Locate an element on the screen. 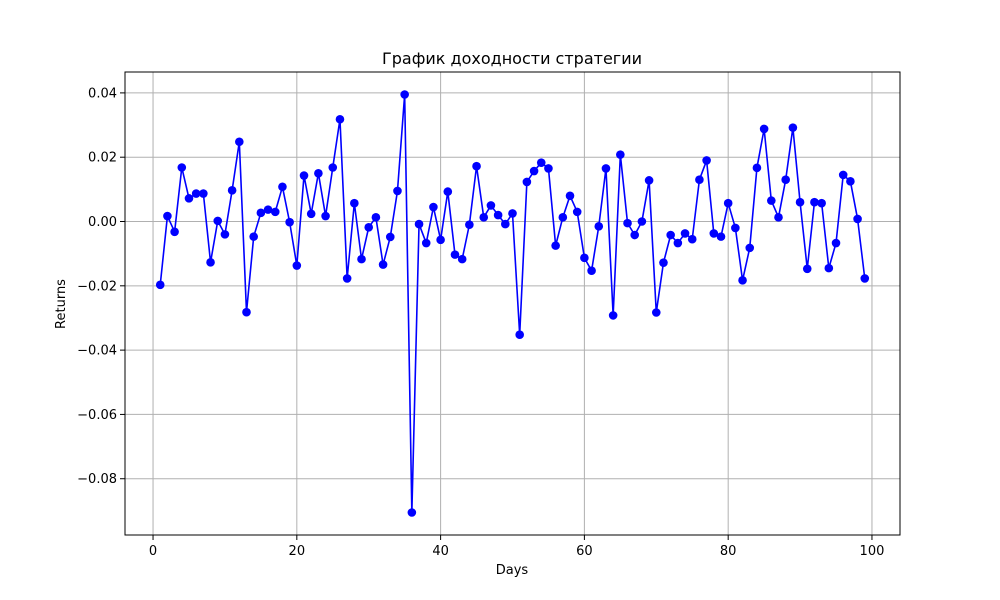  x-tick-label: 60 is located at coordinates (584, 551).